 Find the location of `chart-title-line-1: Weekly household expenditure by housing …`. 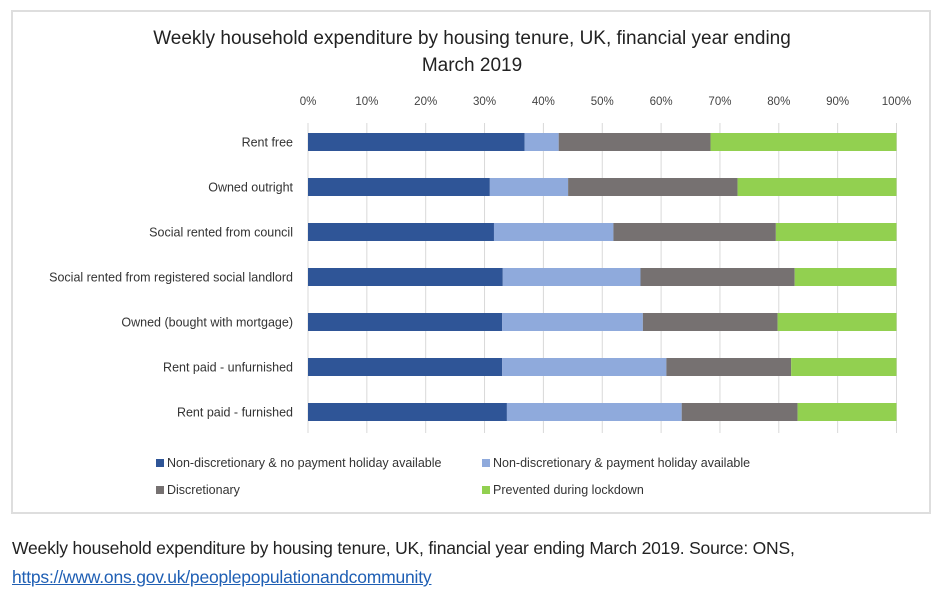

chart-title-line-1: Weekly household expenditure by housing … is located at coordinates (472, 38).